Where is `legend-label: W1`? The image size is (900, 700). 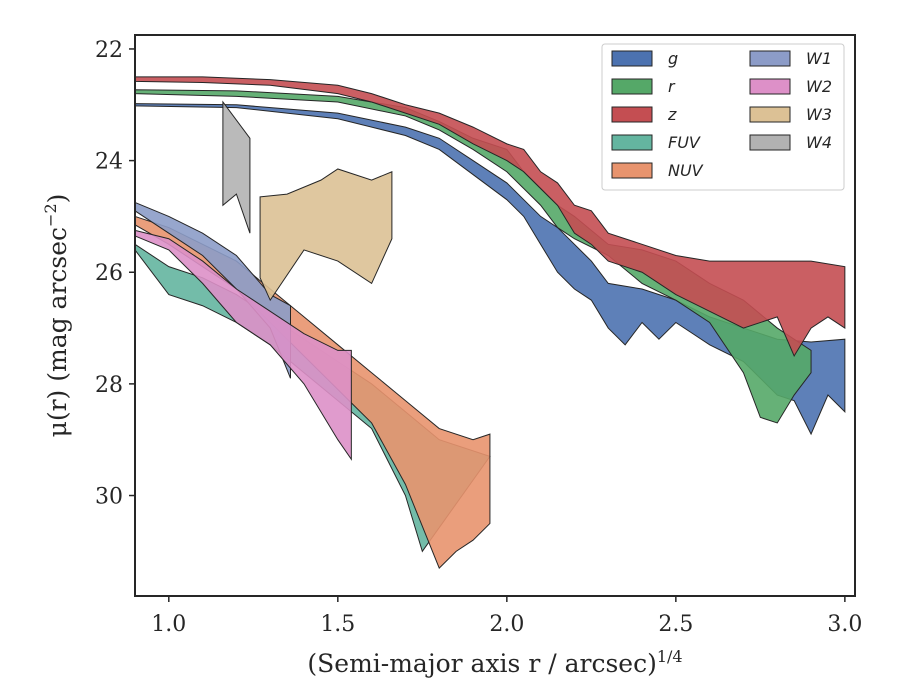 legend-label: W1 is located at coordinates (819, 58).